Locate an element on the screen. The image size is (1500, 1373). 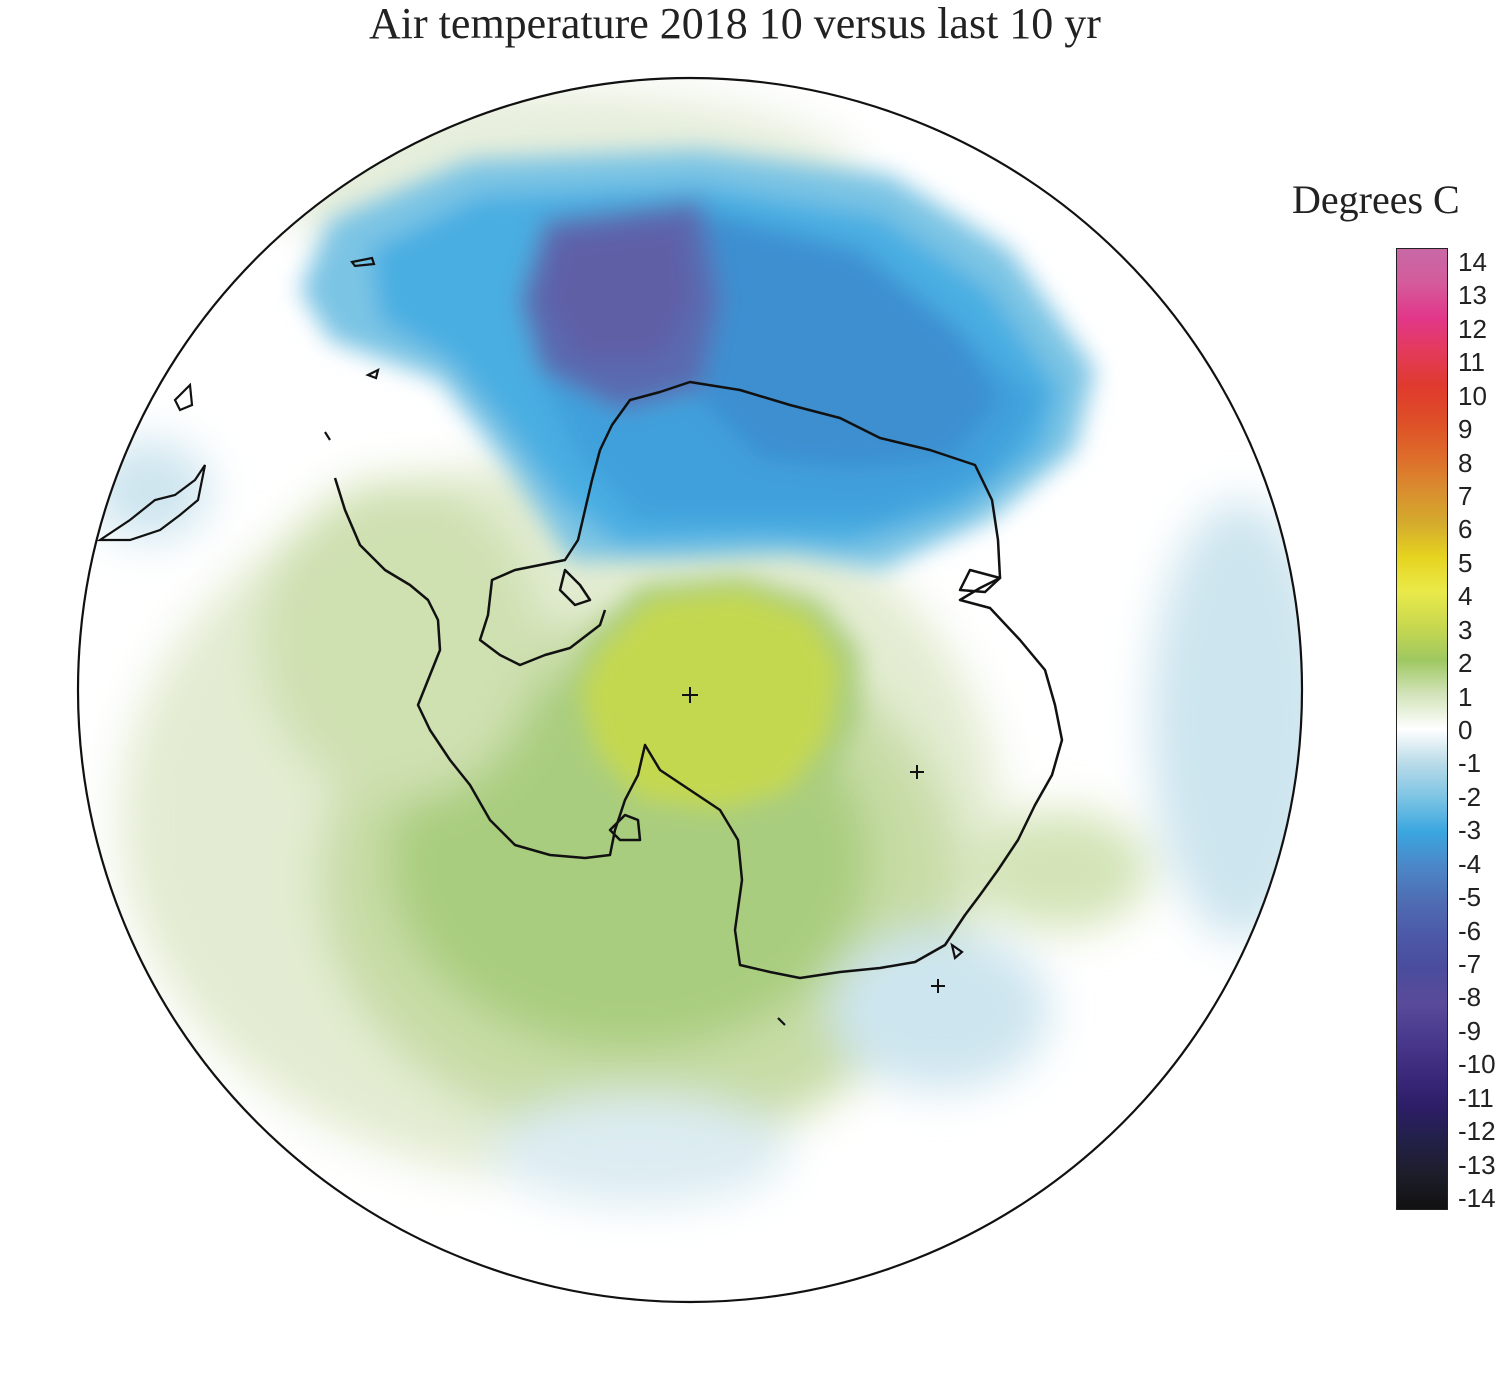
grid-markers is located at coordinates (813, 840).